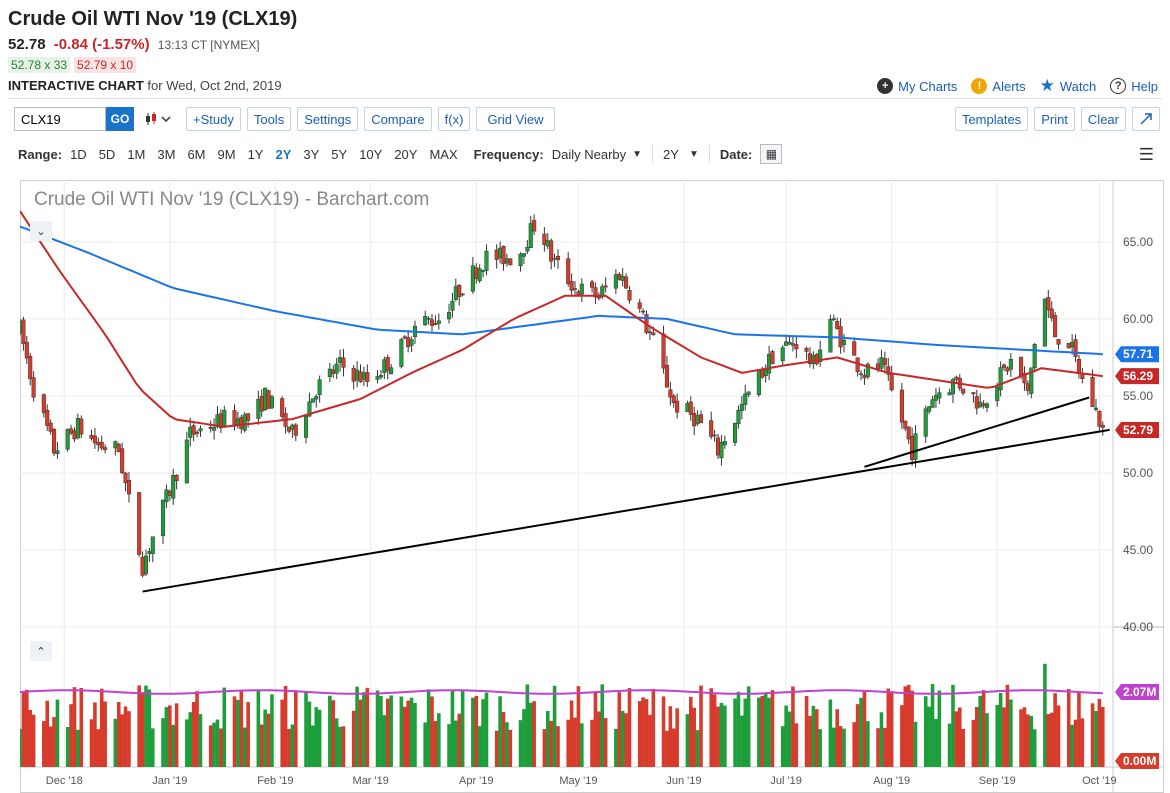  What do you see at coordinates (371, 781) in the screenshot?
I see `x-tick-label: Mar '19` at bounding box center [371, 781].